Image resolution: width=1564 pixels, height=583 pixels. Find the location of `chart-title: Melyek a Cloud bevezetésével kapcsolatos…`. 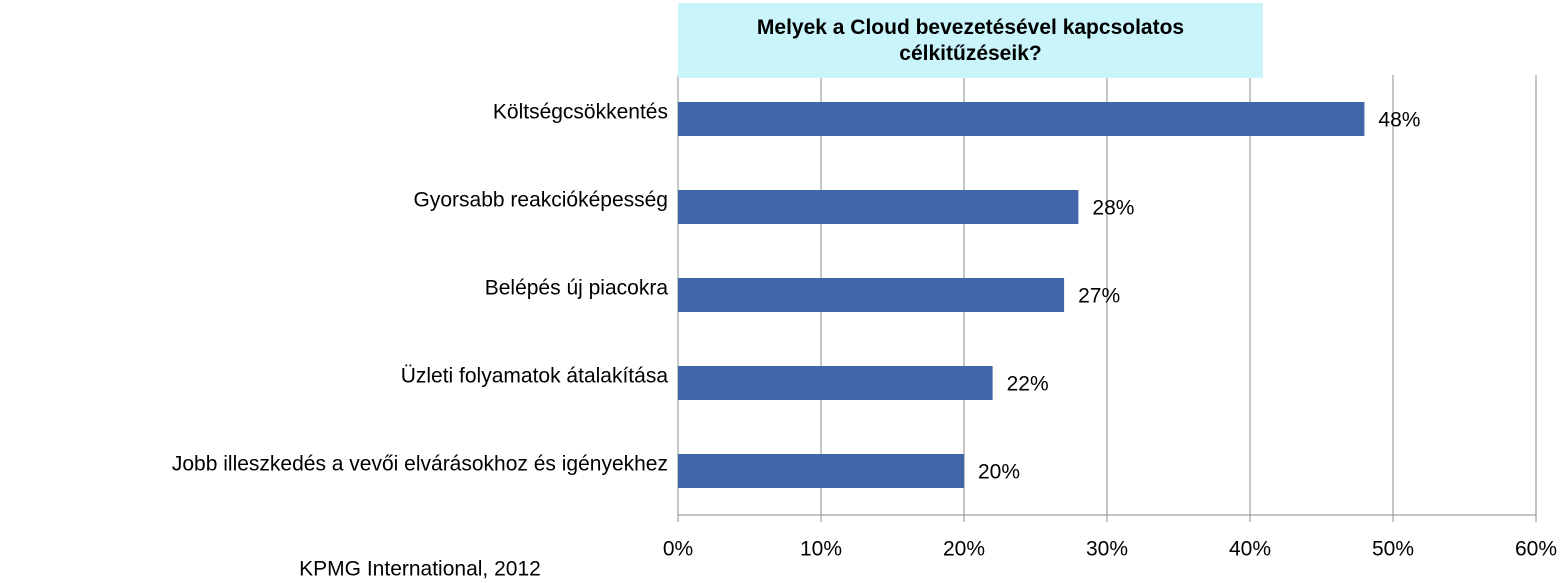

chart-title: Melyek a Cloud bevezetésével kapcsolatos… is located at coordinates (970, 40).